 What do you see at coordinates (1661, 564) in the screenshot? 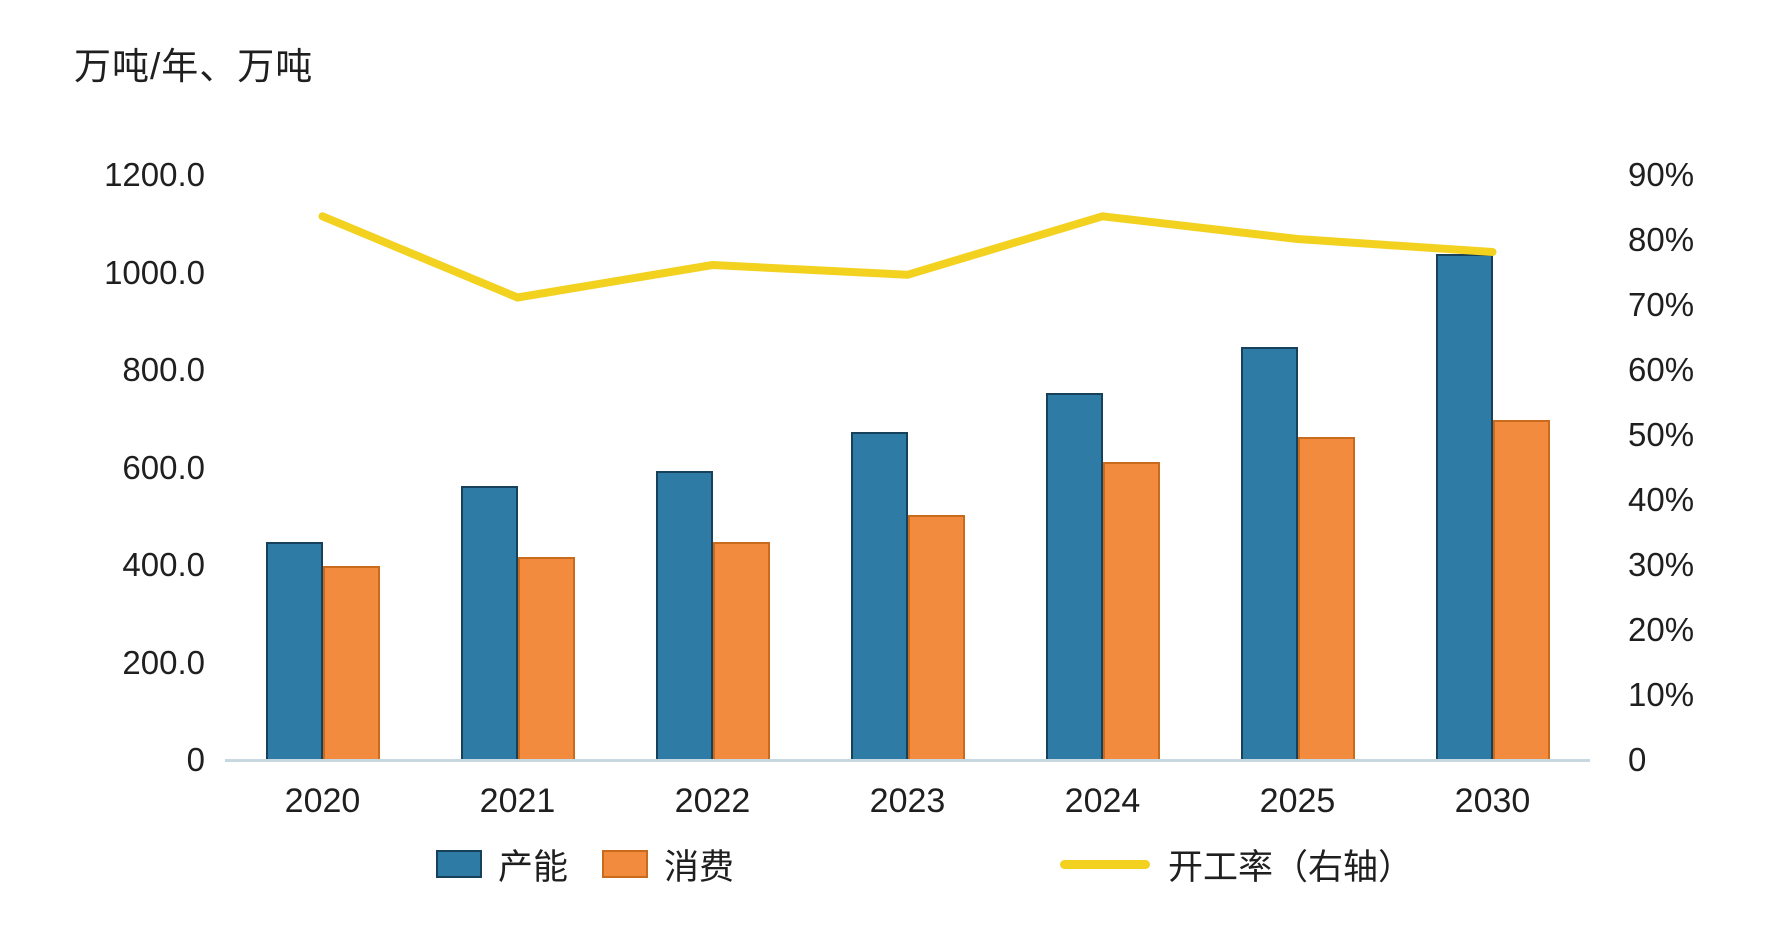
I see `right-axis-tick: 30%` at bounding box center [1661, 564].